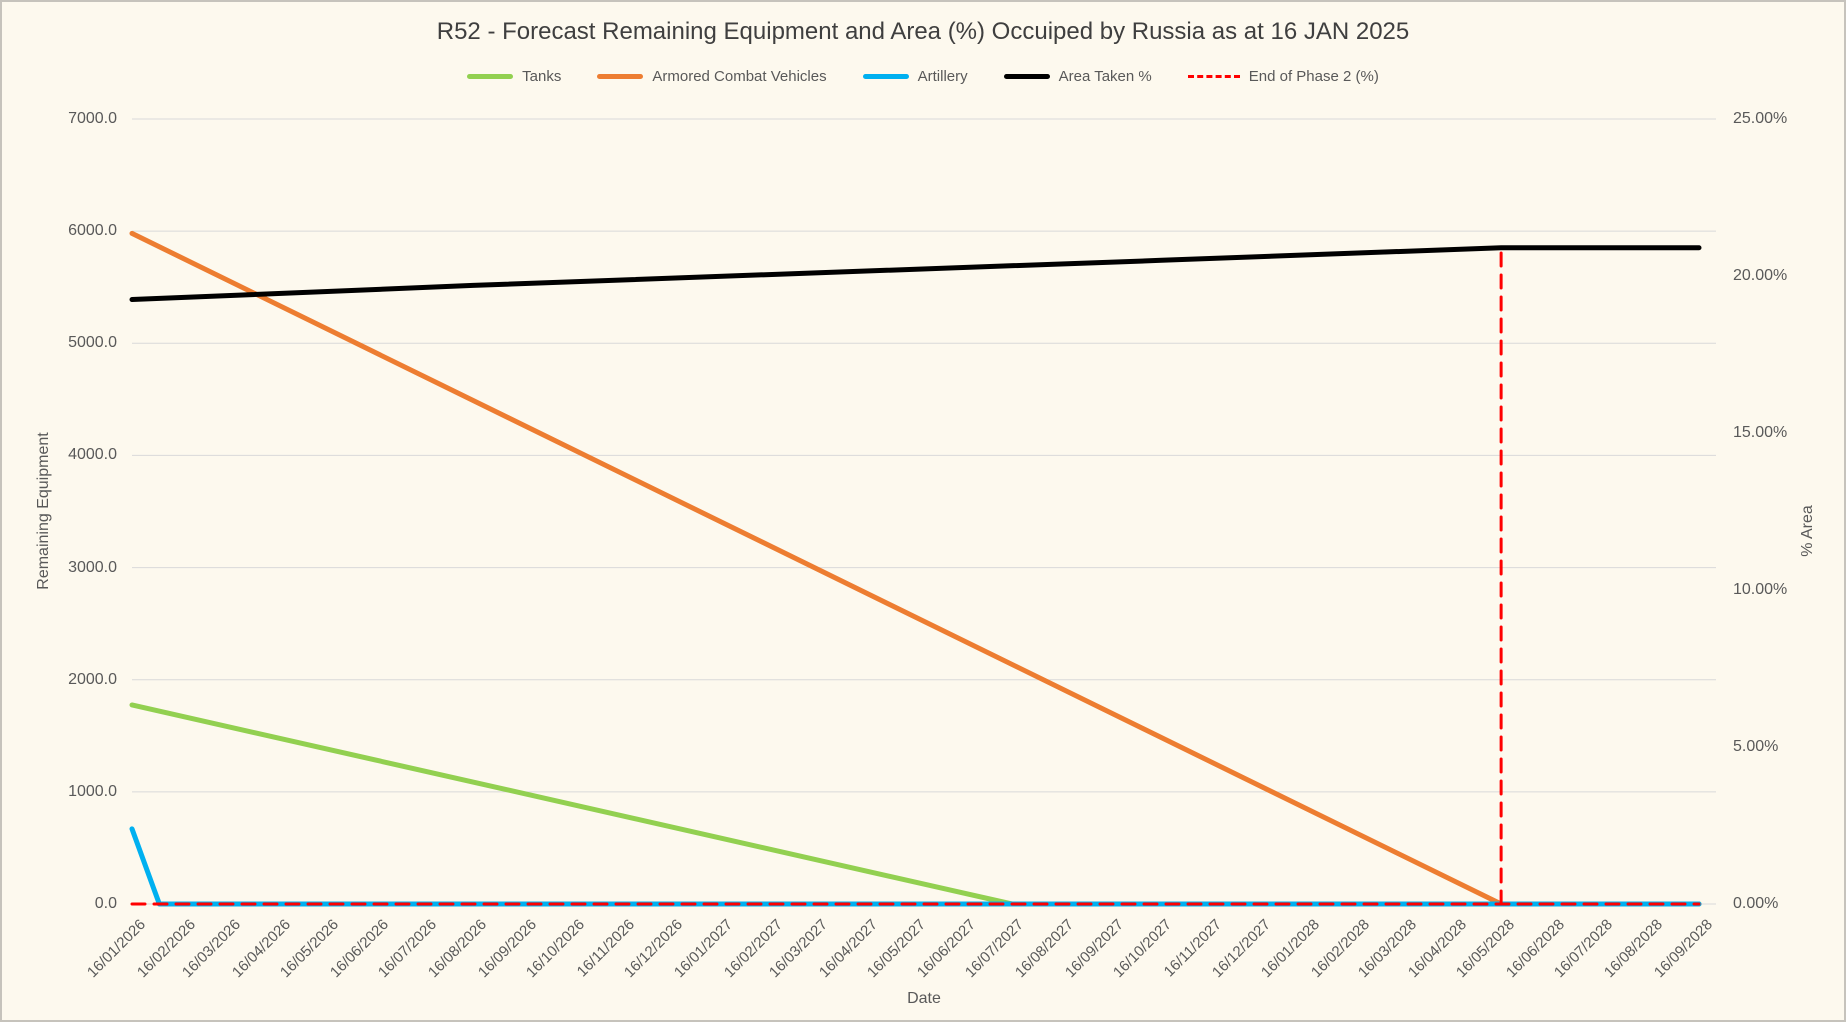 The height and width of the screenshot is (1022, 1846). I want to click on legend-item-end-of-phase-2: End of Phase 2 (%), so click(1283, 76).